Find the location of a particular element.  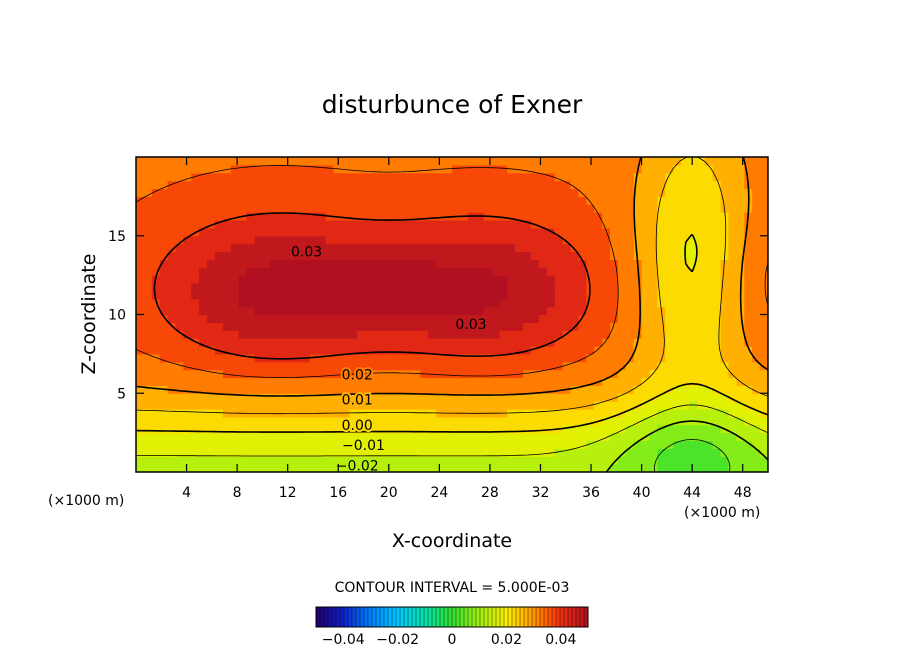

y-tick-label: 5 is located at coordinates (121, 394).